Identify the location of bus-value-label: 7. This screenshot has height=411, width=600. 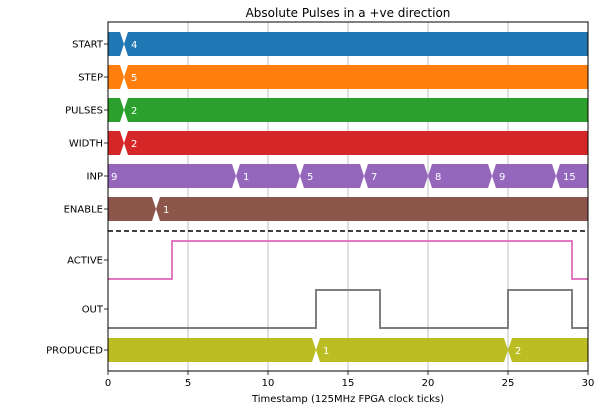
(374, 177).